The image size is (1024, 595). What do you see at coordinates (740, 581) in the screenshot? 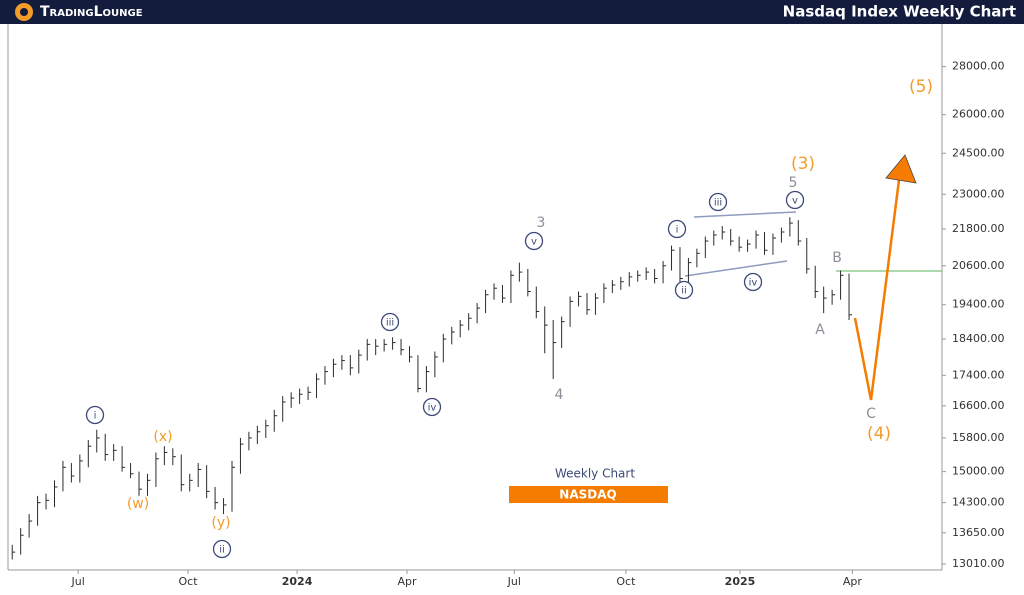
I see `x-tick-label: 2025` at bounding box center [740, 581].